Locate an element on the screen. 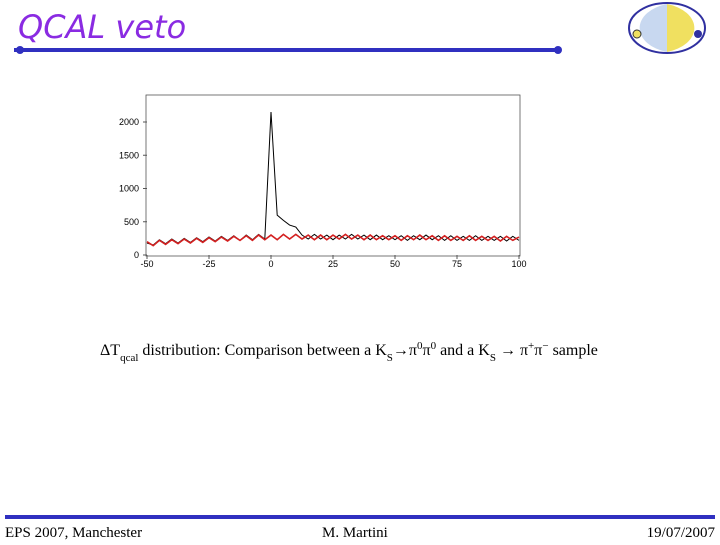 This screenshot has height=545, width=720. caption-part: and a K is located at coordinates (463, 350).